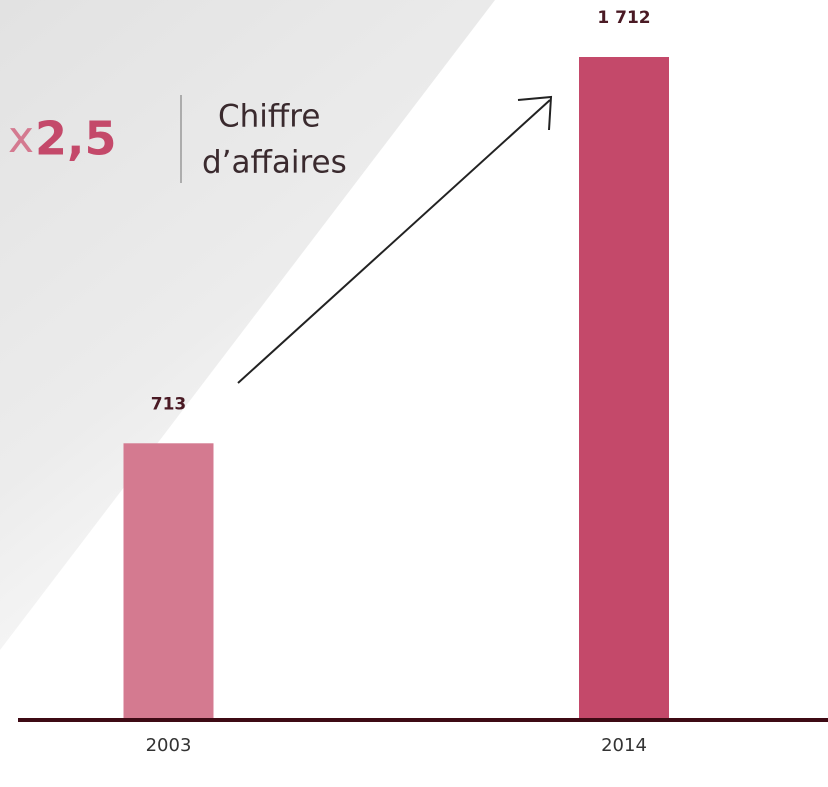 The height and width of the screenshot is (787, 828). I want to click on annotation-label: Chiffre, so click(269, 117).